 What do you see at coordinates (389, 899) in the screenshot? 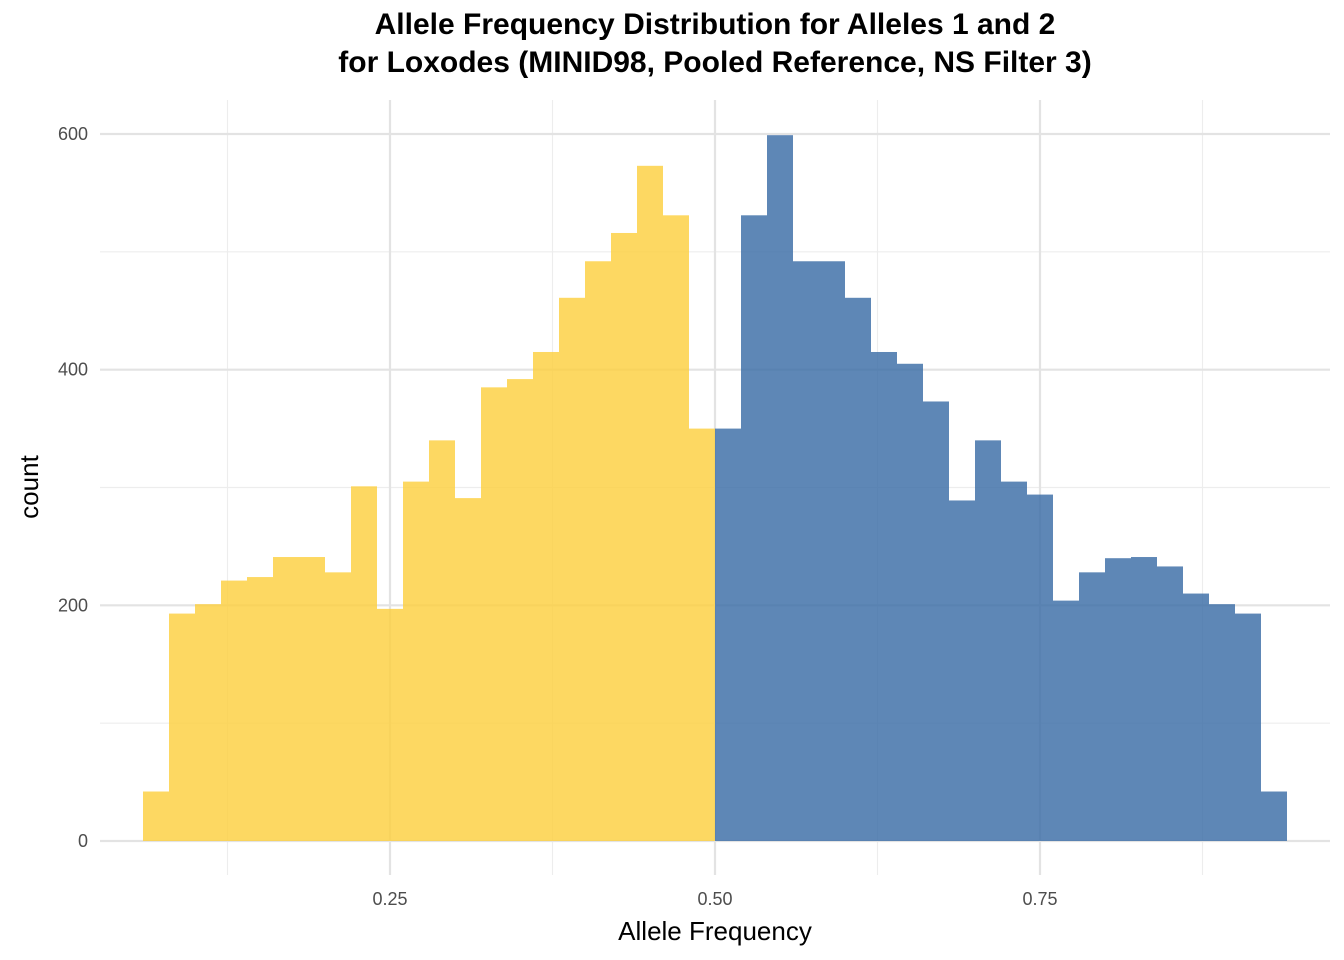
I see `x-tick-label: 0.25` at bounding box center [389, 899].